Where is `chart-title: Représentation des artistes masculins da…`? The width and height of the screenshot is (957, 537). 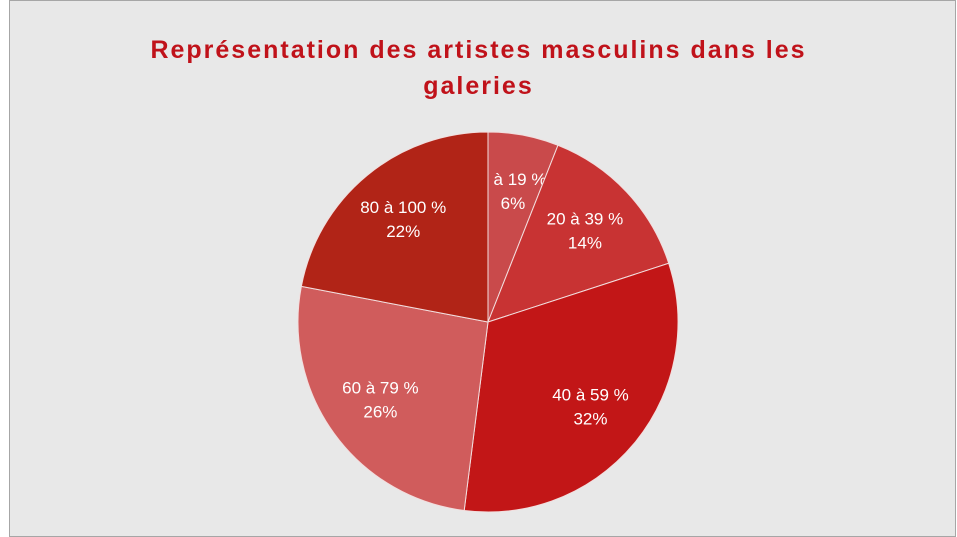
chart-title: Représentation des artistes masculins da… is located at coordinates (478, 68).